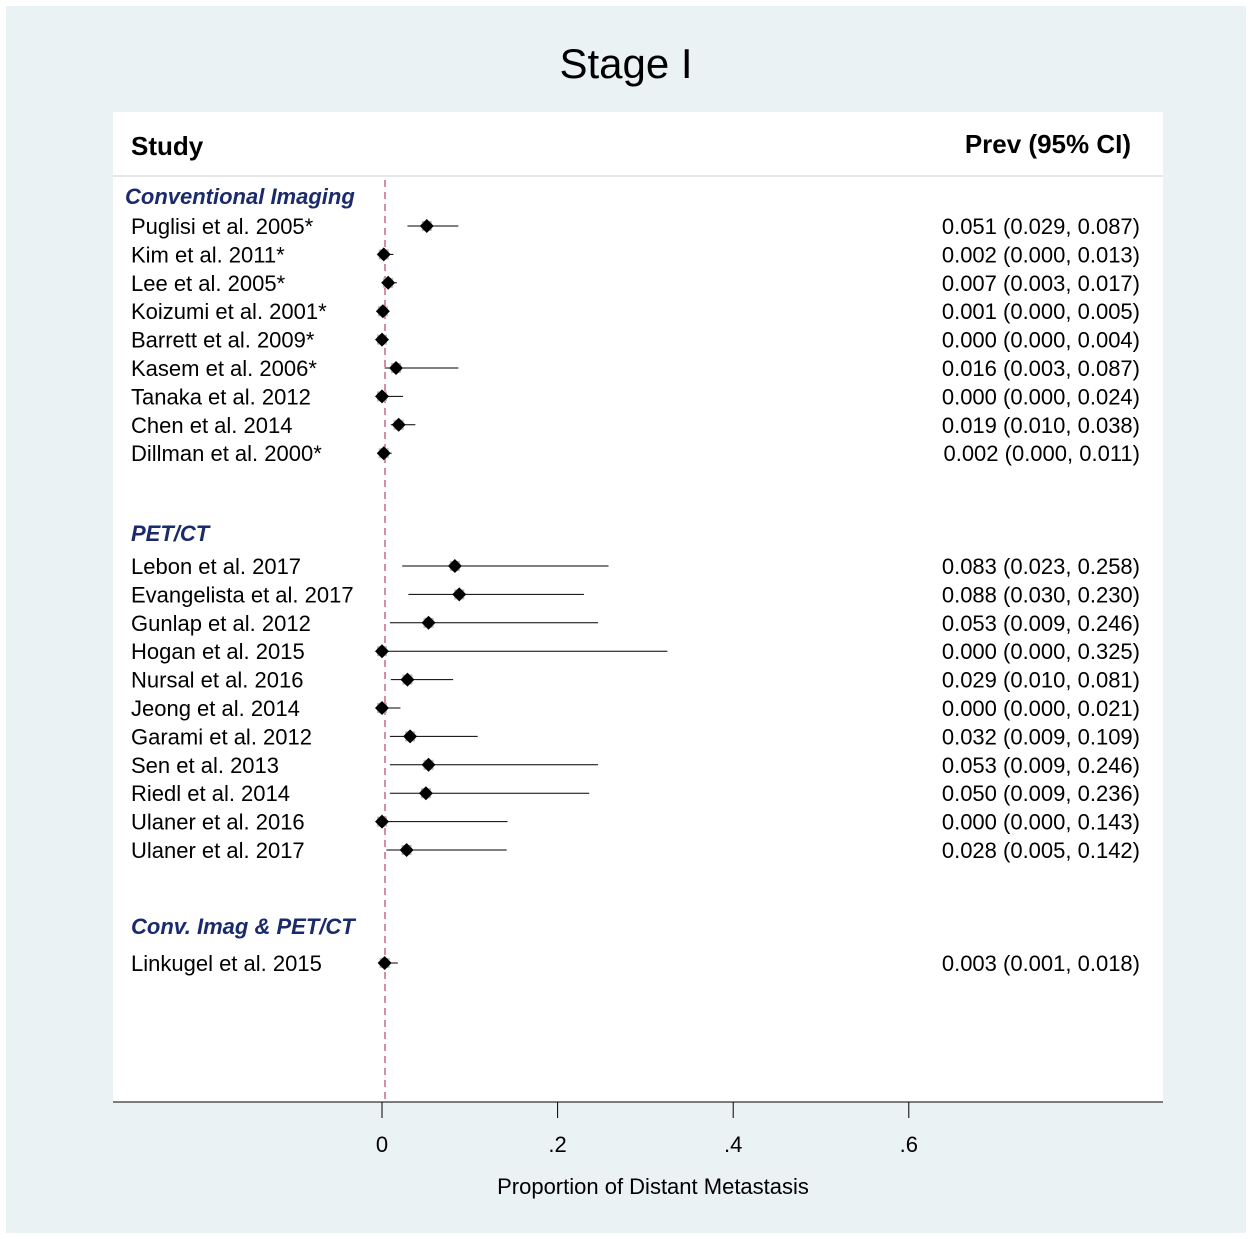  I want to click on ci-label: 0.007 (0.003, 0.017), so click(1041, 283).